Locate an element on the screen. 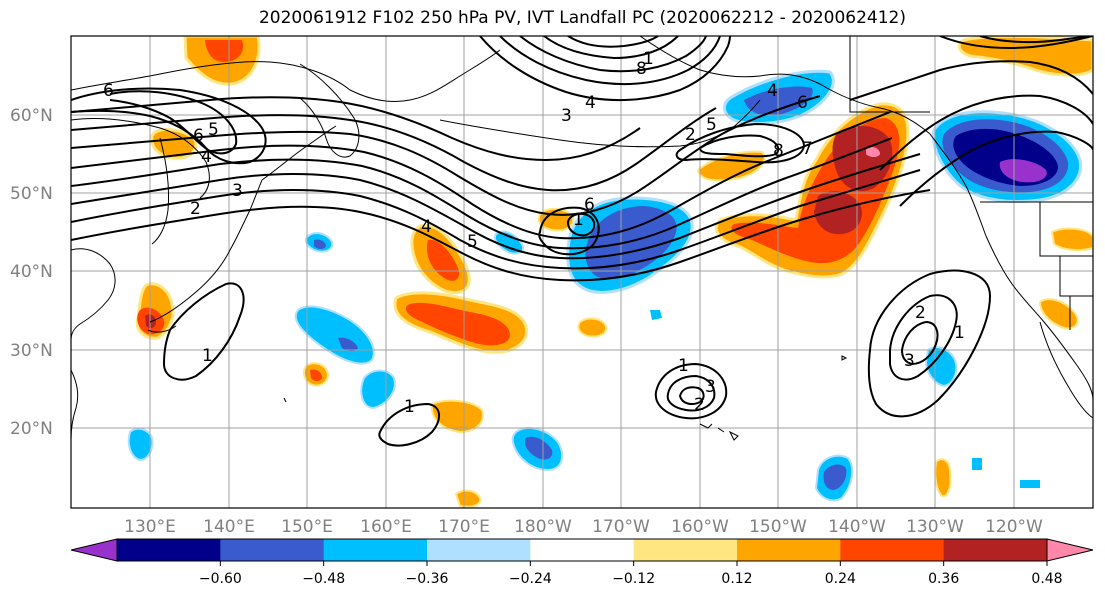 This screenshot has width=1105, height=601. lon-label: 140°W is located at coordinates (857, 527).